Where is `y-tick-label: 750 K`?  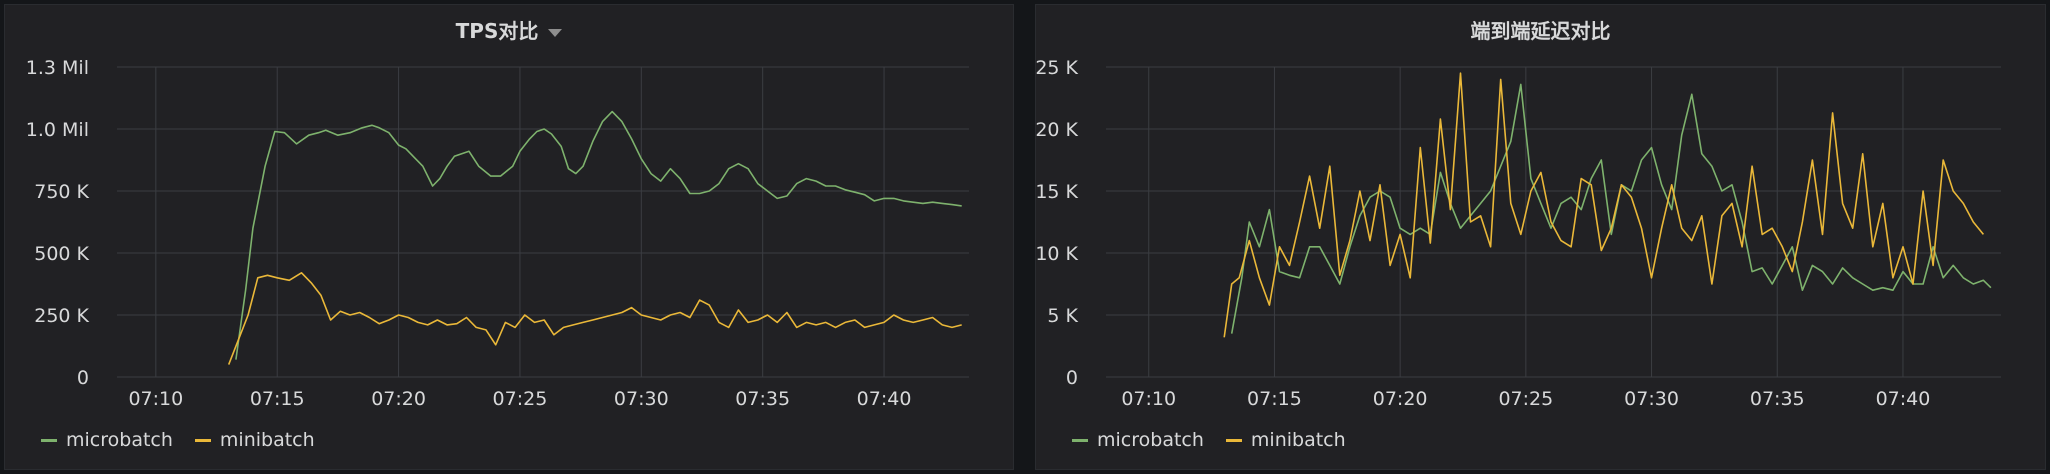
y-tick-label: 750 K is located at coordinates (61, 192).